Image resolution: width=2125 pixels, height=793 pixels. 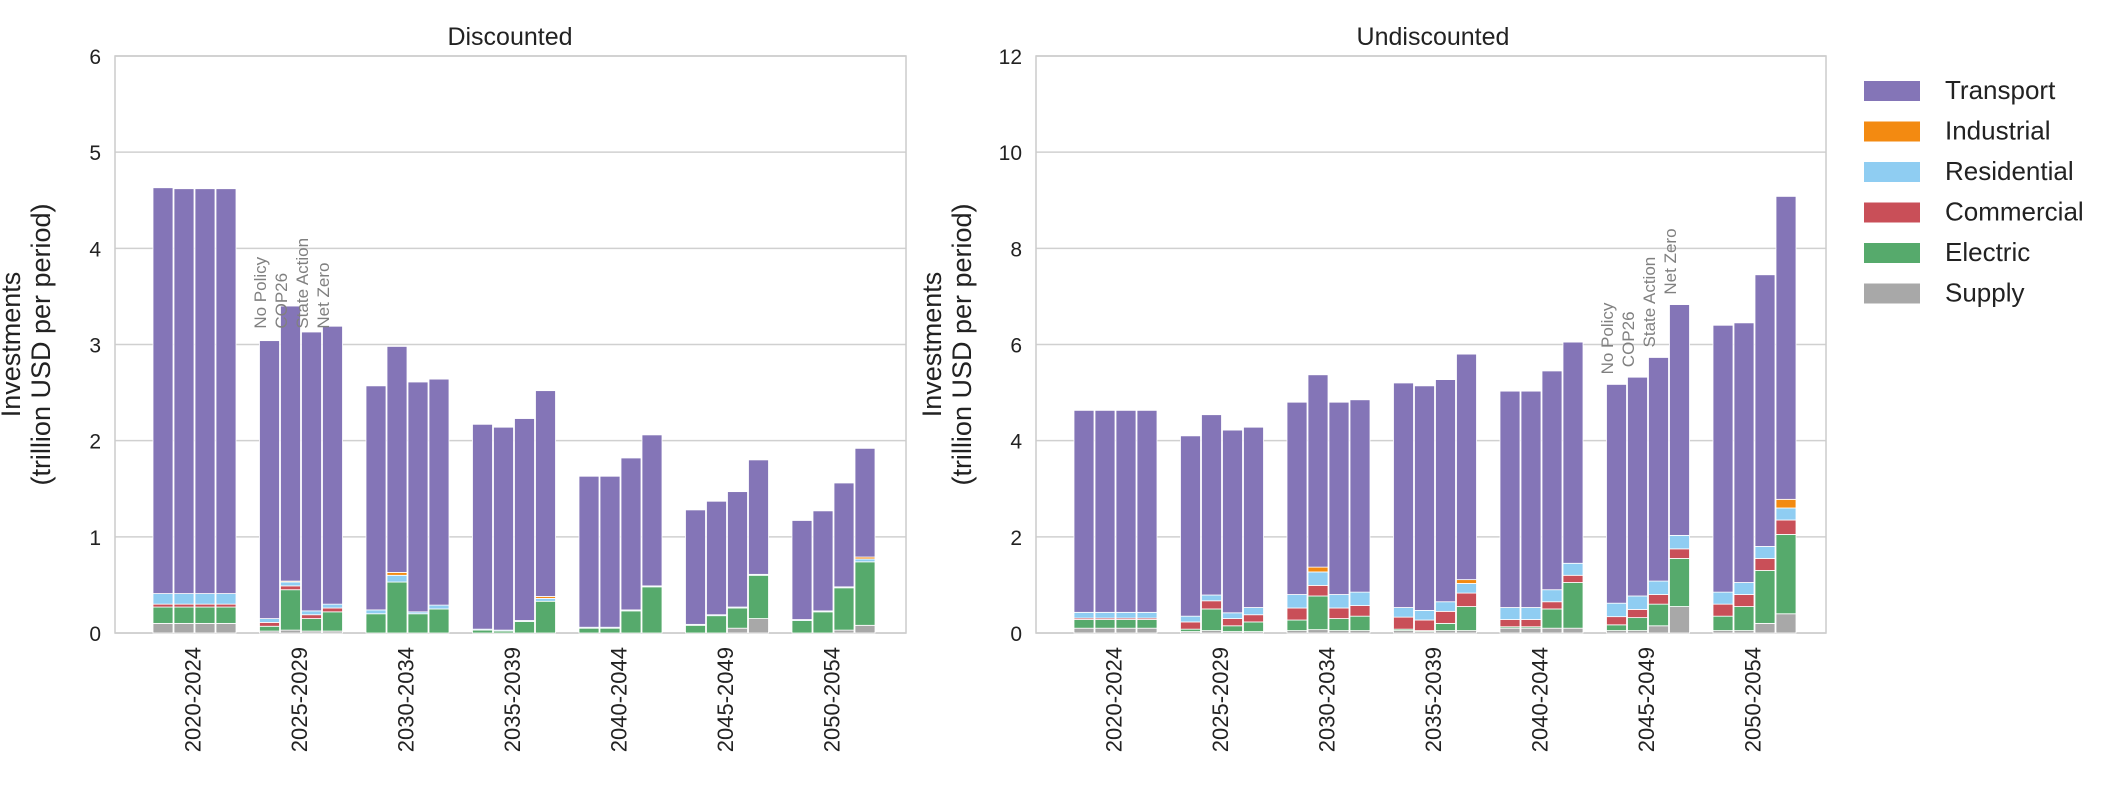 What do you see at coordinates (1987, 252) in the screenshot?
I see `legend-label-electric: Electric` at bounding box center [1987, 252].